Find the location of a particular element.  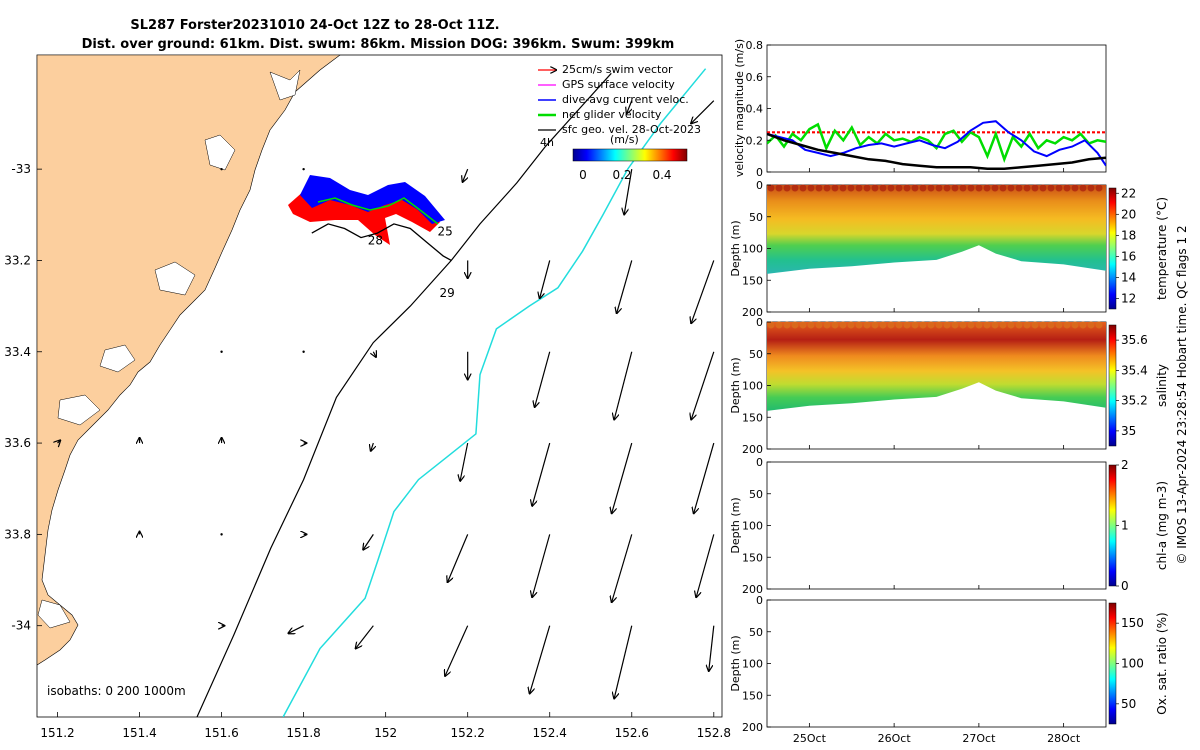

chla-ytick-label-0: 0 is located at coordinates (759, 462).